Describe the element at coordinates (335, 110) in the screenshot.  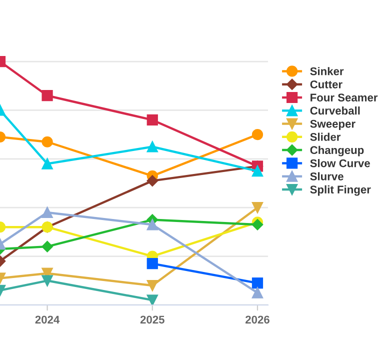
I see `legend-label: Curveball` at that location.